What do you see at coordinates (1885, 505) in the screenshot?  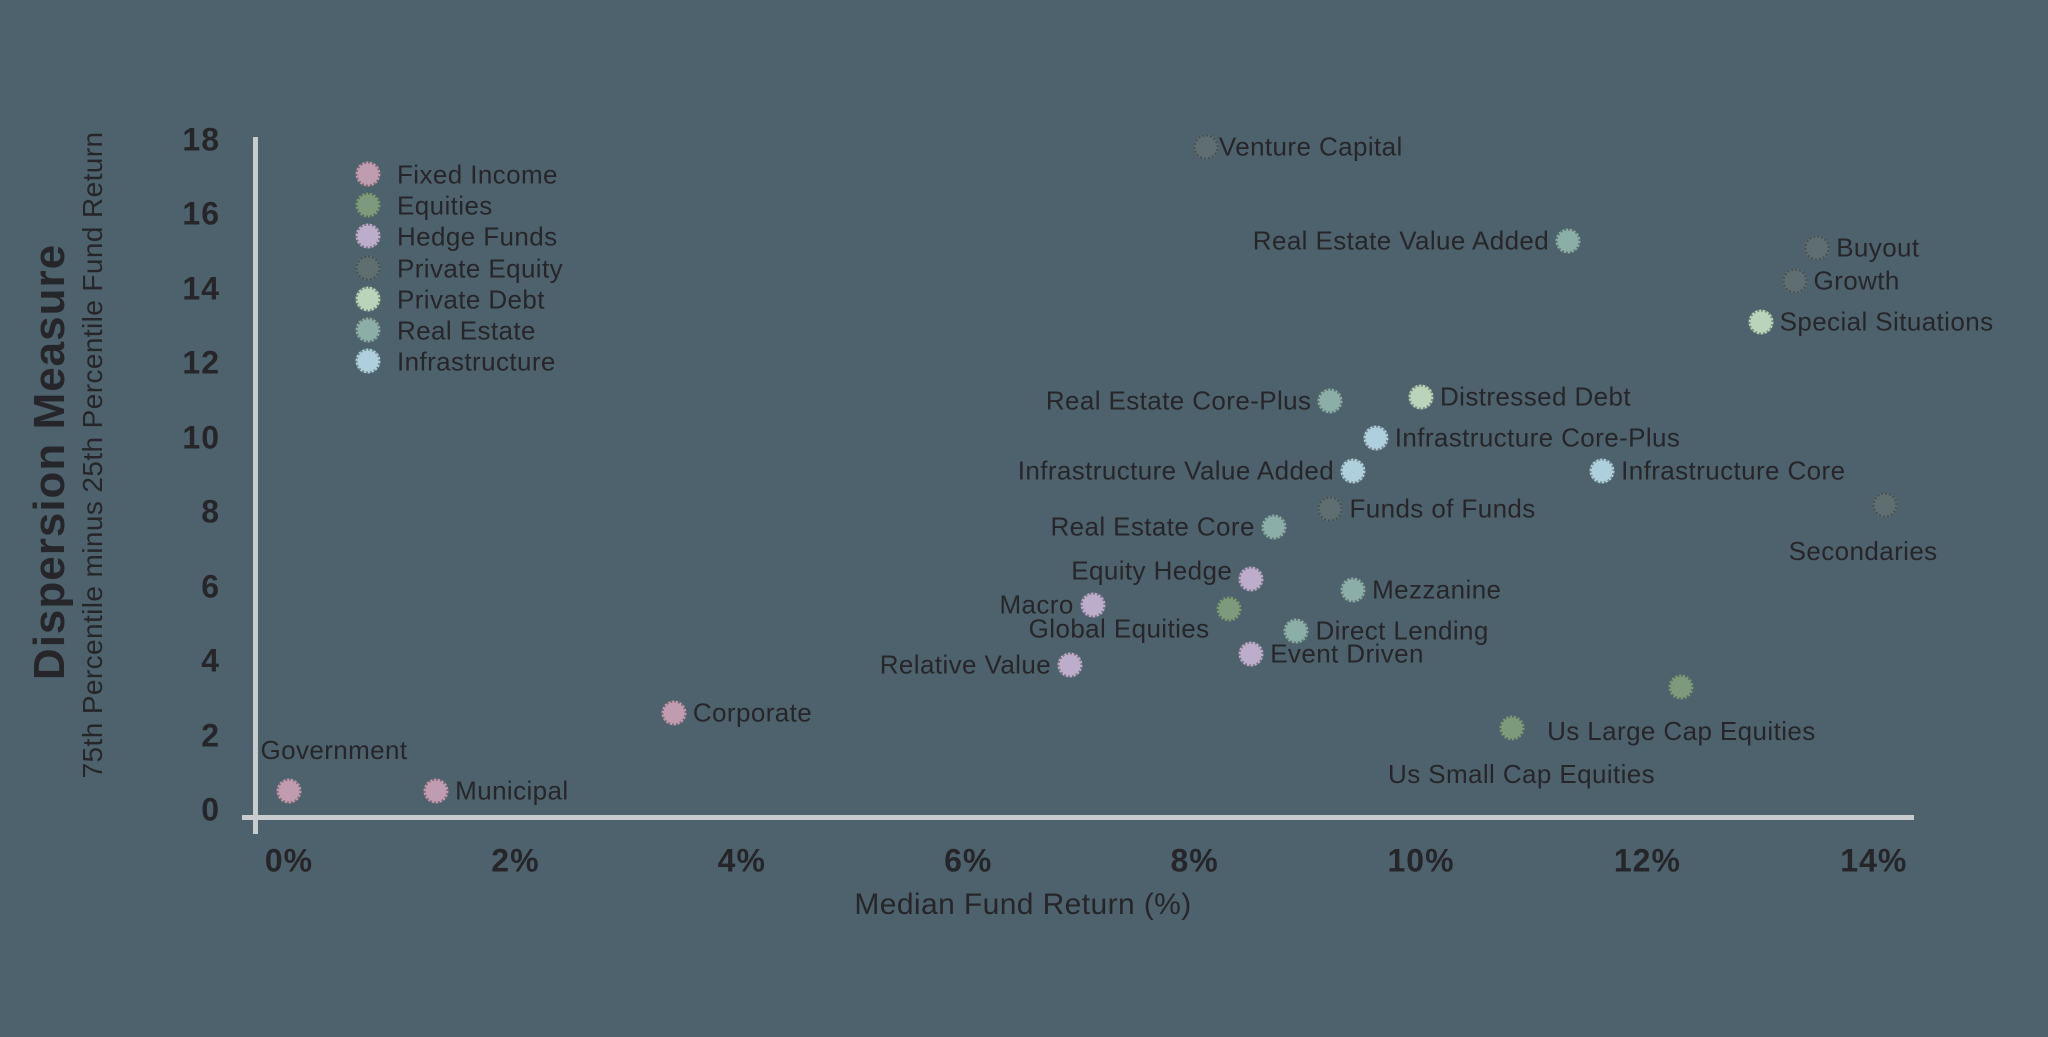 I see `data-point-secondaries` at bounding box center [1885, 505].